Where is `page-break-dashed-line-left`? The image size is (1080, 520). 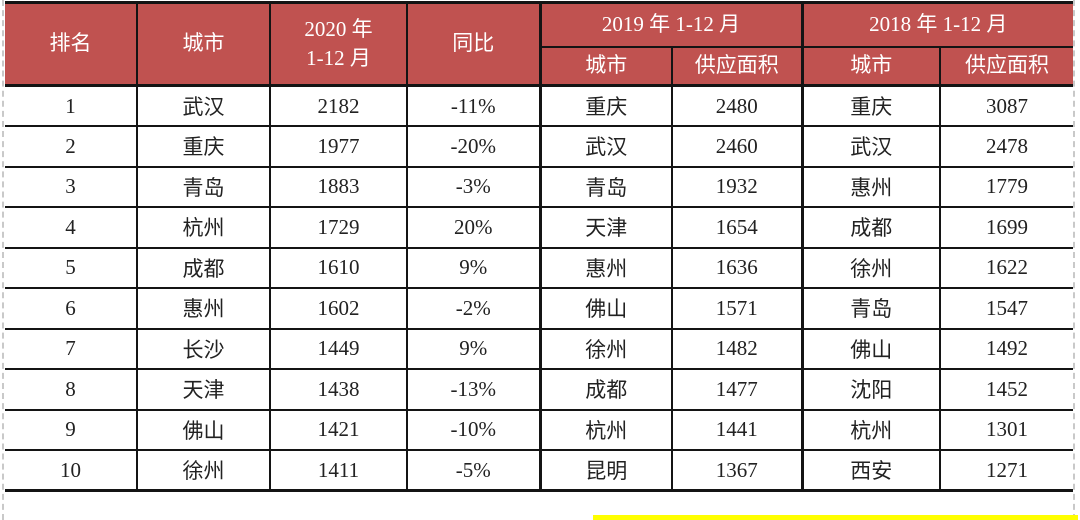 page-break-dashed-line-left is located at coordinates (3, 260).